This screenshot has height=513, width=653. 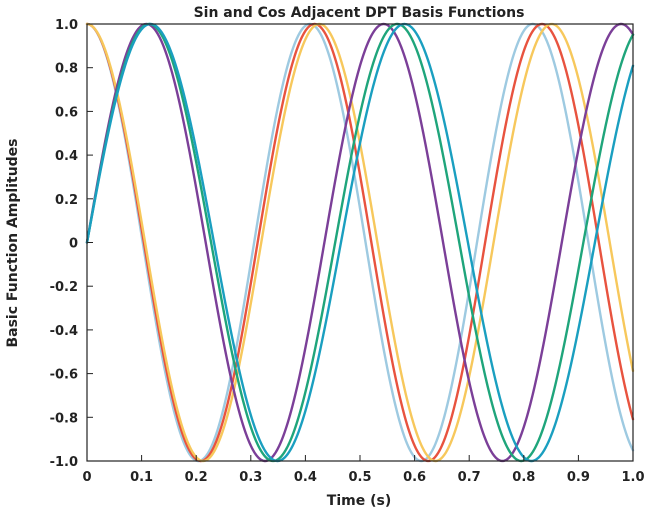 What do you see at coordinates (64, 287) in the screenshot?
I see `y-tick-label: -0.2` at bounding box center [64, 287].